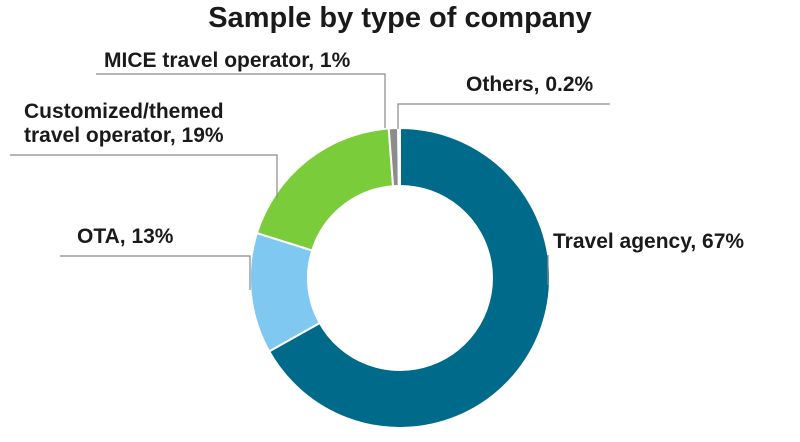 The width and height of the screenshot is (800, 442). What do you see at coordinates (124, 111) in the screenshot?
I see `data-label-custom-line1: Customized/themed` at bounding box center [124, 111].